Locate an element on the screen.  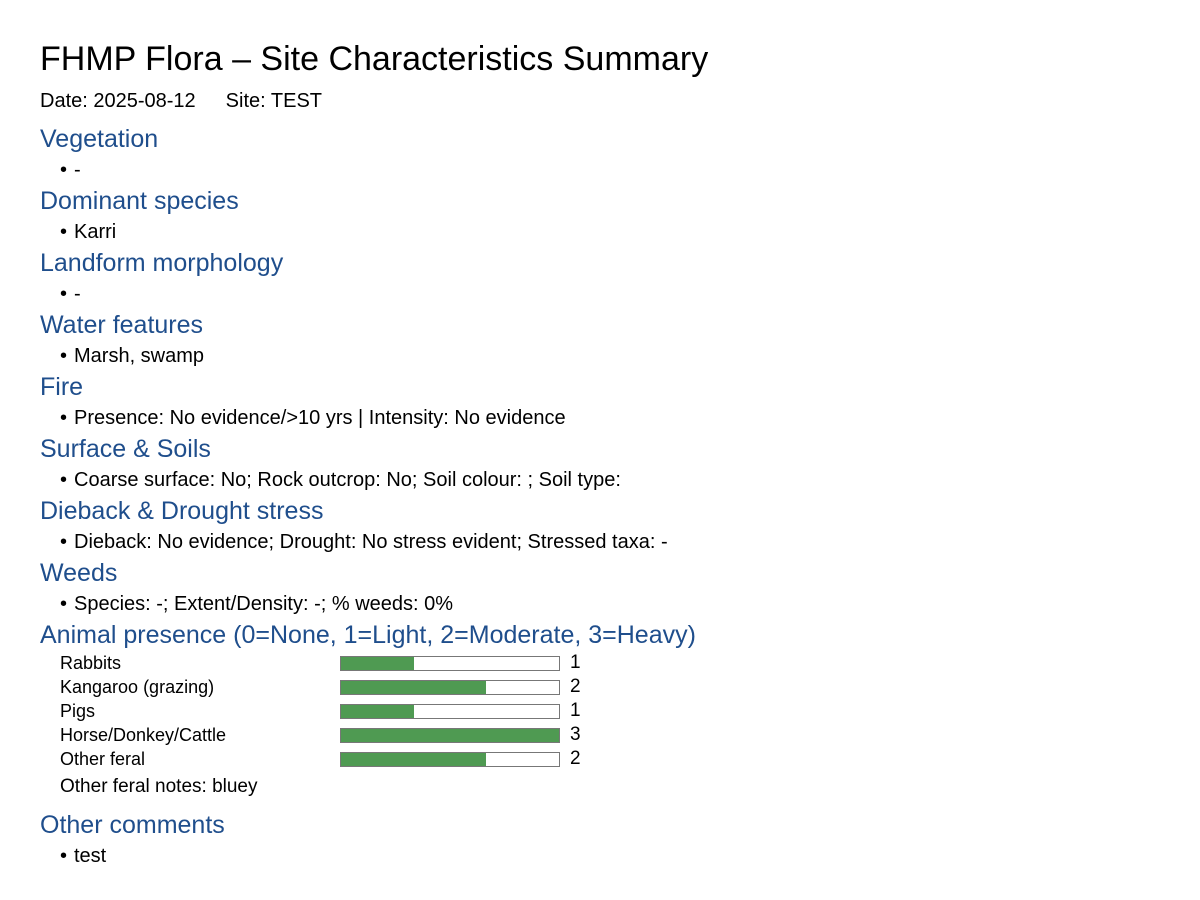
animal-row: Other feral 2 is located at coordinates (610, 759).